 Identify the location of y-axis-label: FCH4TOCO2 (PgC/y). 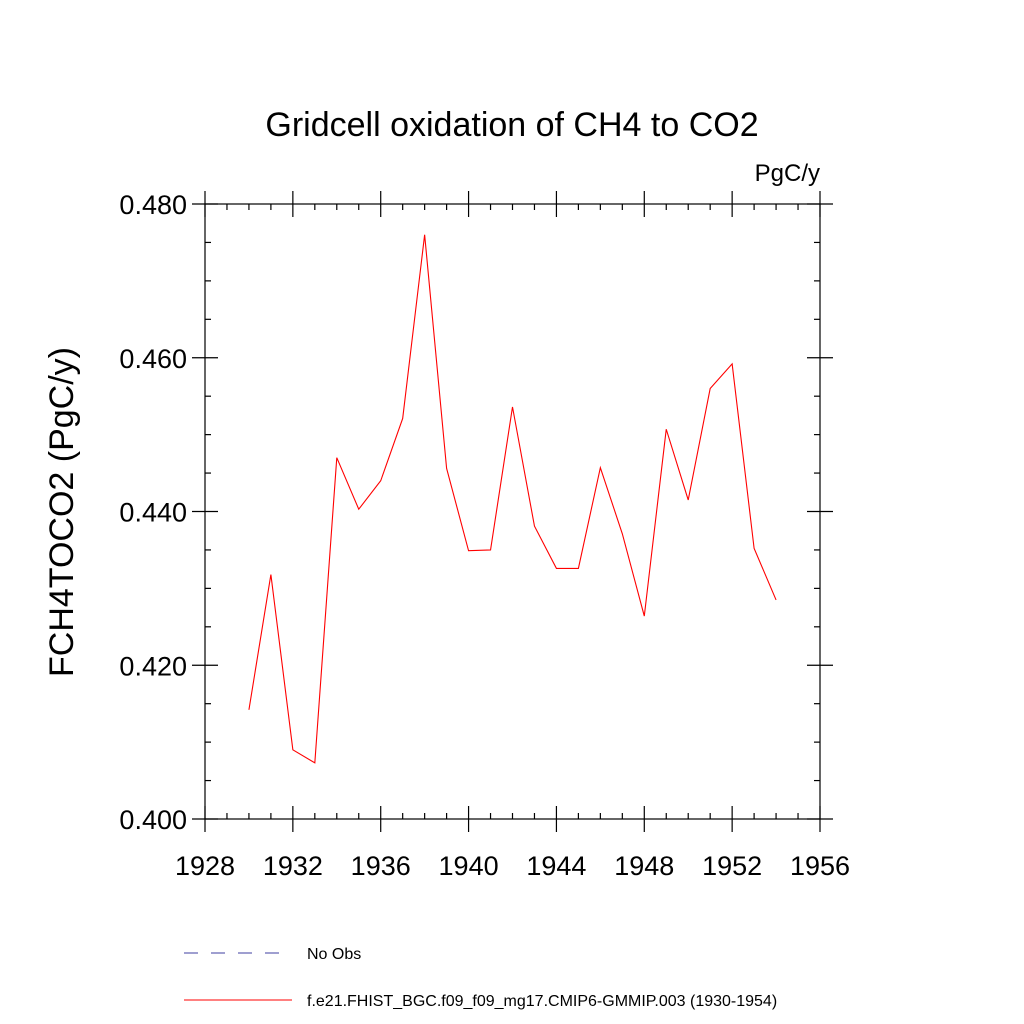
(62, 512).